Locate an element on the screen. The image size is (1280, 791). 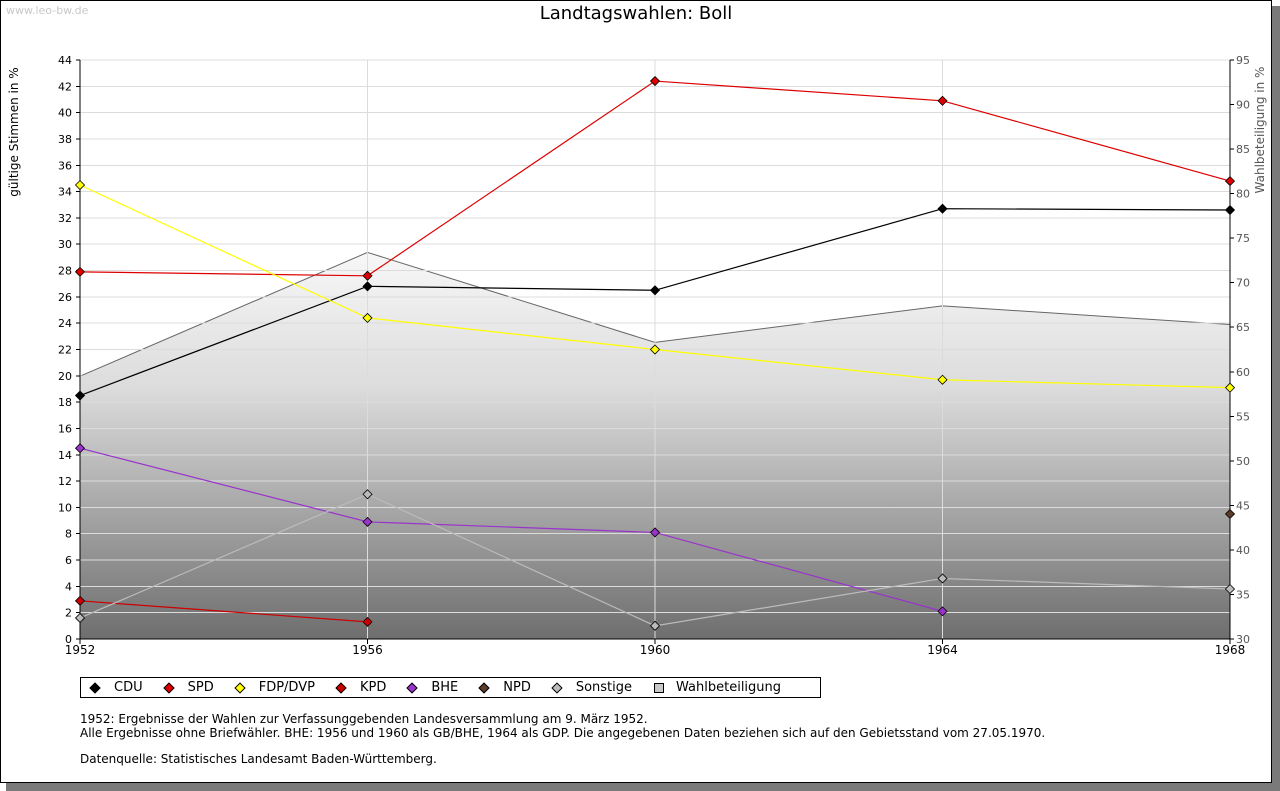
y-tick-label-left: 16 is located at coordinates (65, 428).